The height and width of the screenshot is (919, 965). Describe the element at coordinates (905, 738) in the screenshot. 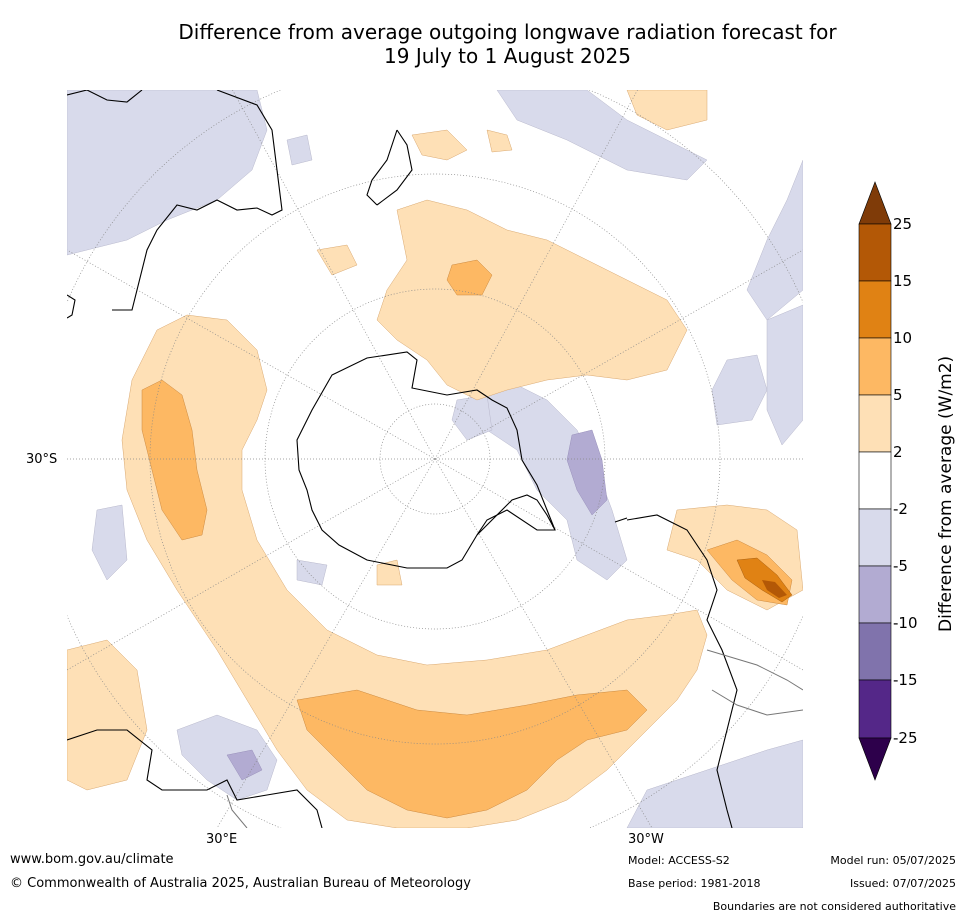

I see `colorbar-tick: -25` at that location.